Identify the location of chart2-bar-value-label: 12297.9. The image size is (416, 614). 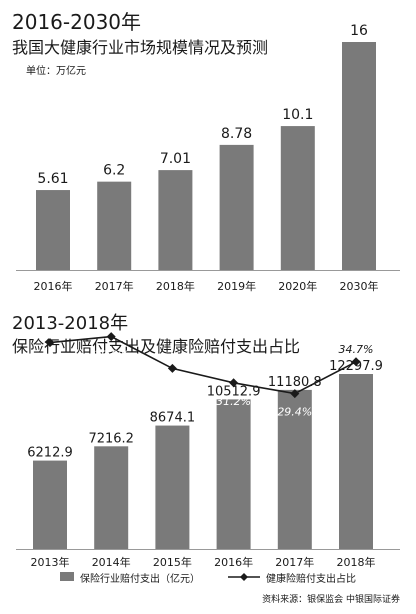
(356, 366).